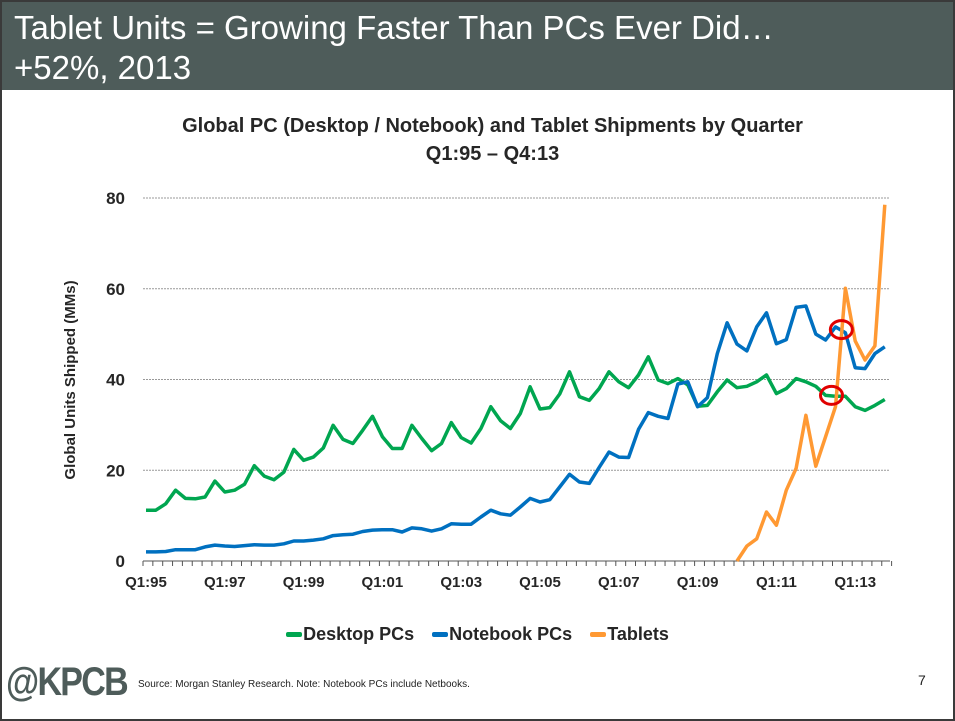 This screenshot has height=721, width=955. I want to click on chart-legend: Desktop PCs Notebook PCs Tablets, so click(477, 634).